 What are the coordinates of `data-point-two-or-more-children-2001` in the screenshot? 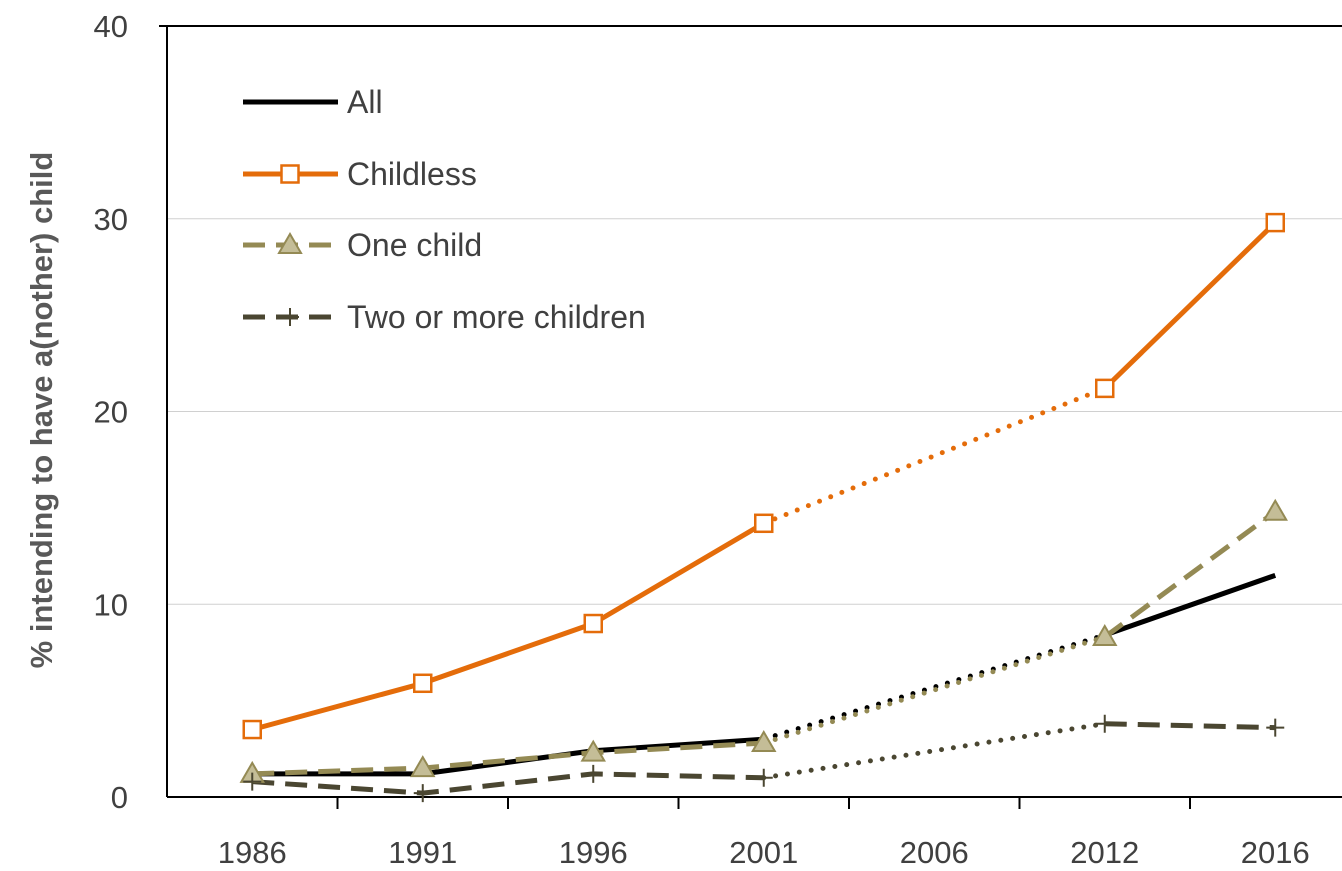 It's located at (763, 777).